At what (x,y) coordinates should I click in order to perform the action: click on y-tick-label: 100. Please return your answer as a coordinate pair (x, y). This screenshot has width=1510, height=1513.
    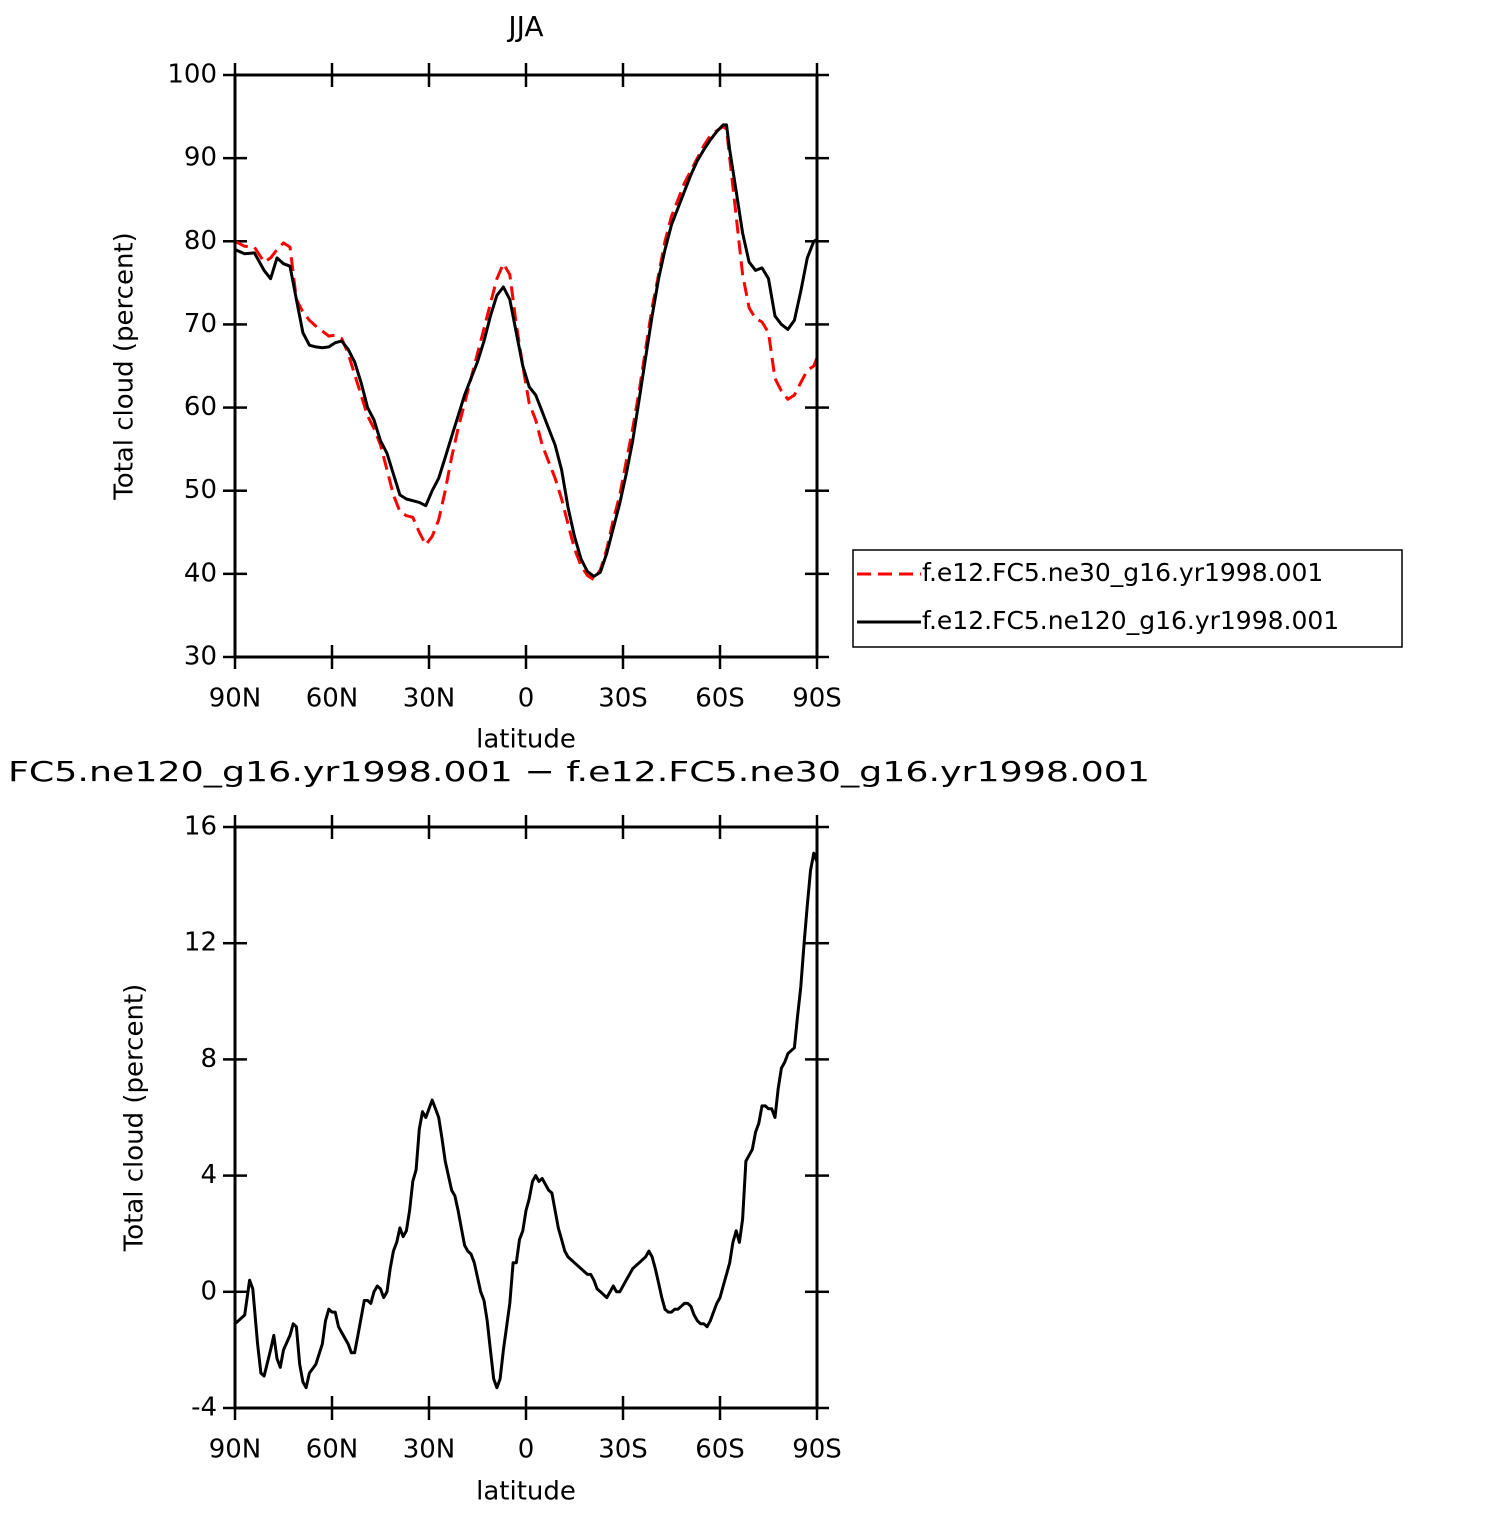
    Looking at the image, I should click on (192, 75).